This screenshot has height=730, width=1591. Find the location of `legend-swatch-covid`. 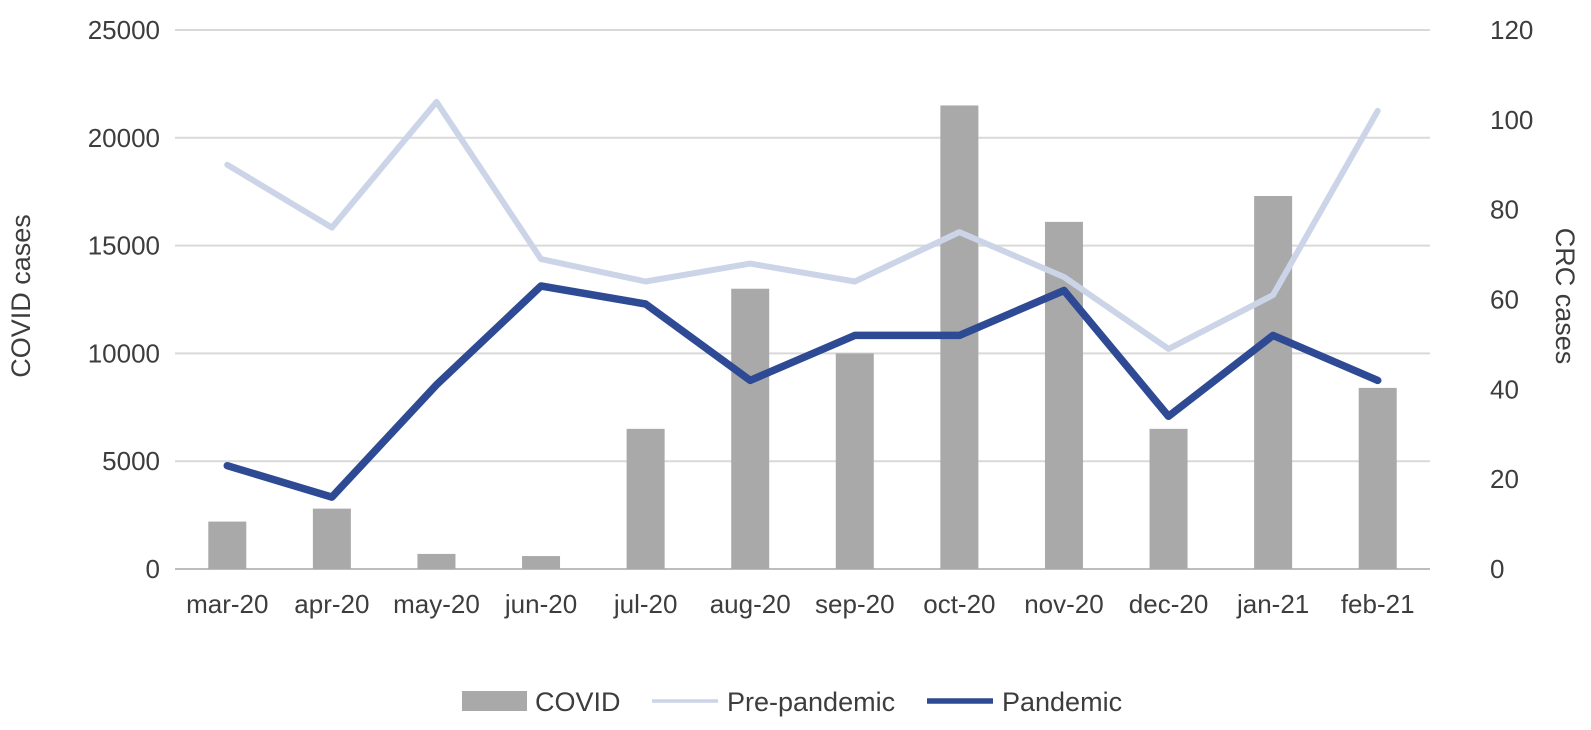

legend-swatch-covid is located at coordinates (494, 701).